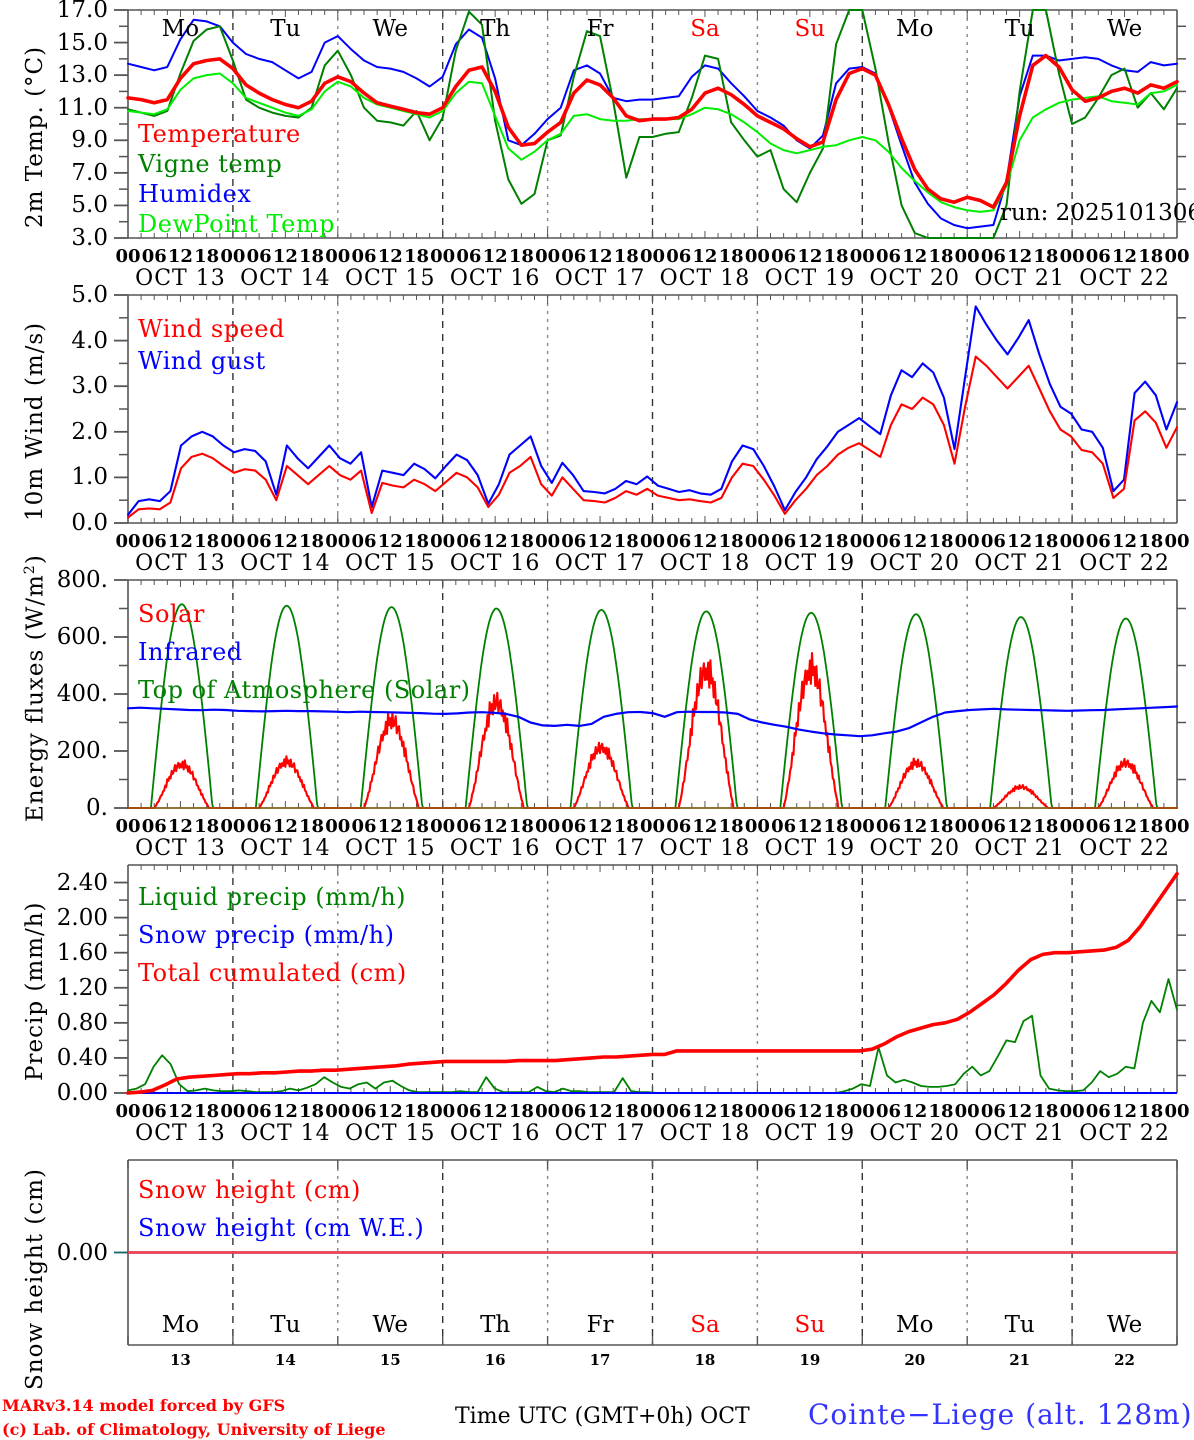 This screenshot has width=1194, height=1440. What do you see at coordinates (82, 882) in the screenshot?
I see `y-tick-label: 2.40` at bounding box center [82, 882].